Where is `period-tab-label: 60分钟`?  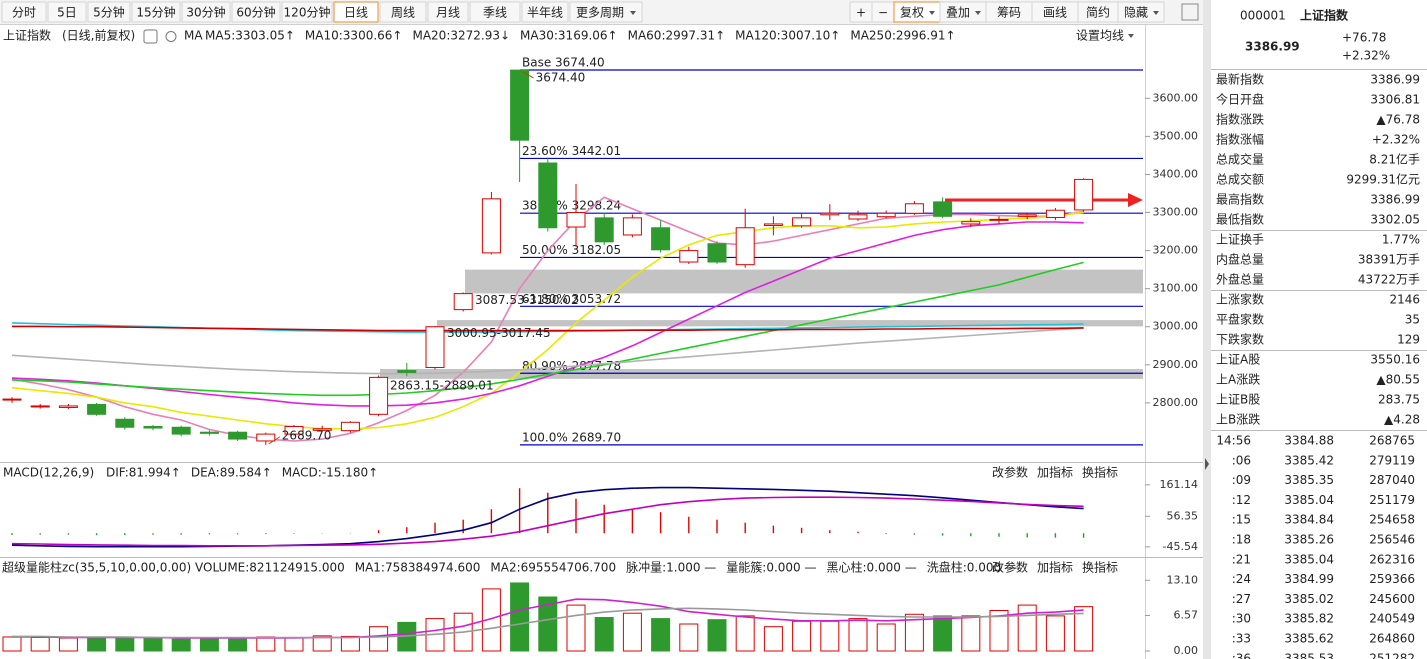
period-tab-label: 60分钟 is located at coordinates (255, 12).